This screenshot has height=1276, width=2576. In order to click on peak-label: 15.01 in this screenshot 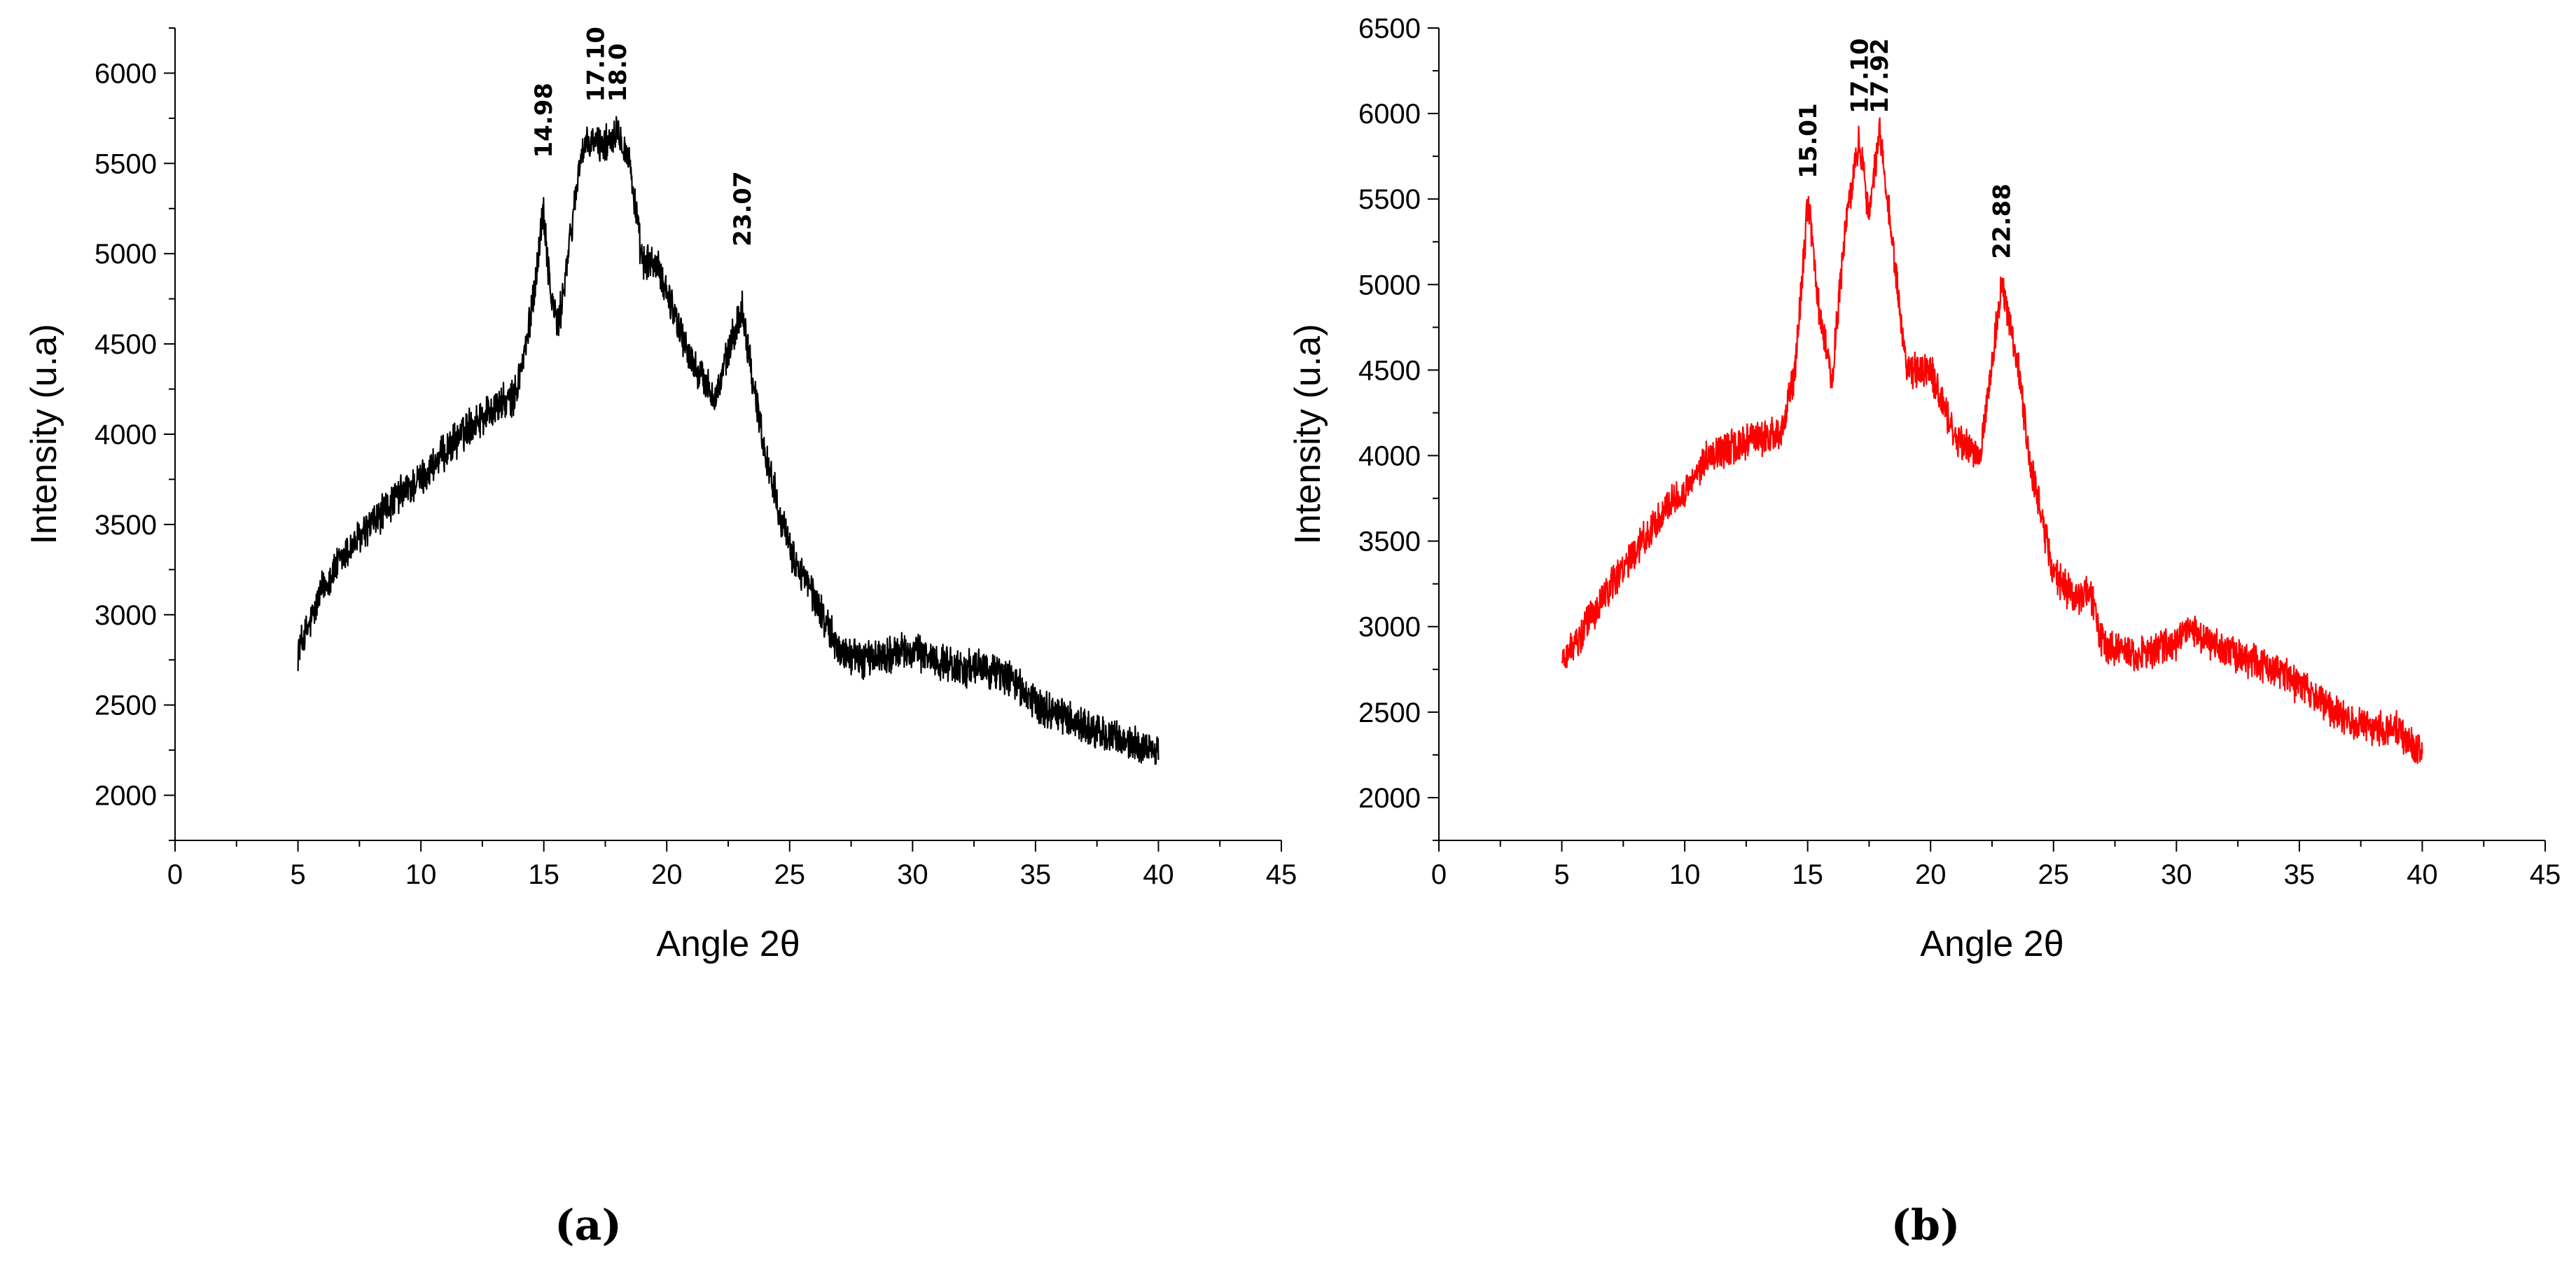, I will do `click(1809, 141)`.